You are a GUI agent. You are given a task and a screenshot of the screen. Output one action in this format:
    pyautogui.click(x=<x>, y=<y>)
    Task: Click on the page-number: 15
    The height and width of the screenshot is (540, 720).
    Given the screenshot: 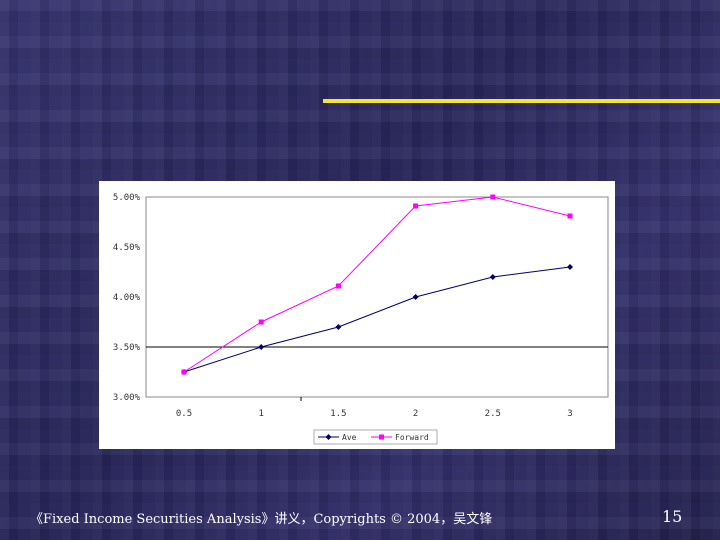 What is the action you would take?
    pyautogui.click(x=672, y=516)
    